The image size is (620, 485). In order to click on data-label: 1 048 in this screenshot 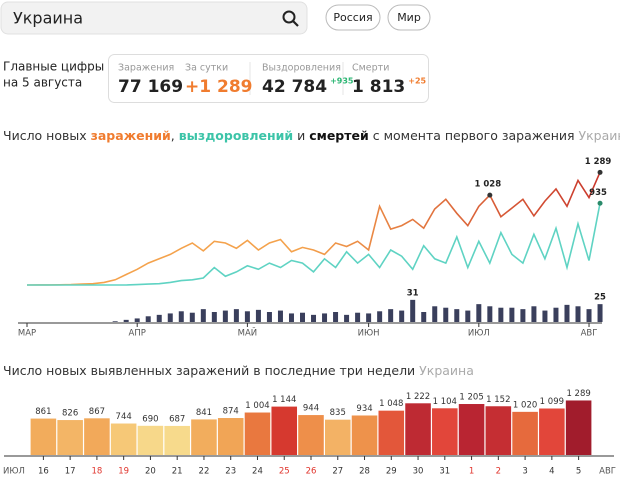, I will do `click(391, 404)`.